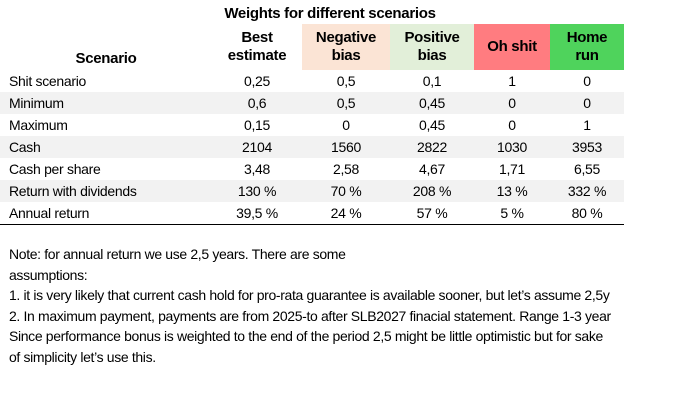 Image resolution: width=682 pixels, height=410 pixels. I want to click on cell: 4,67, so click(432, 169).